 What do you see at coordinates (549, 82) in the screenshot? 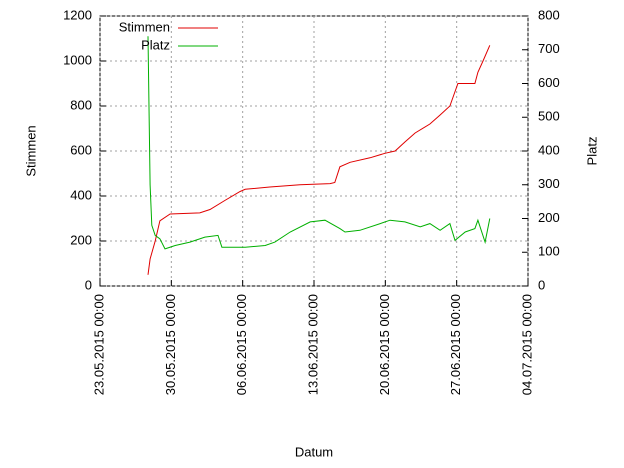
I see `y2-tick-label: 600` at bounding box center [549, 82].